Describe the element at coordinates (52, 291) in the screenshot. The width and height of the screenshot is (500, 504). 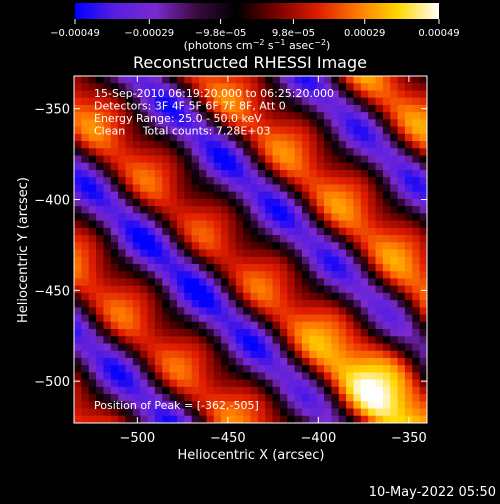
I see `y-tick-label: −450` at that location.